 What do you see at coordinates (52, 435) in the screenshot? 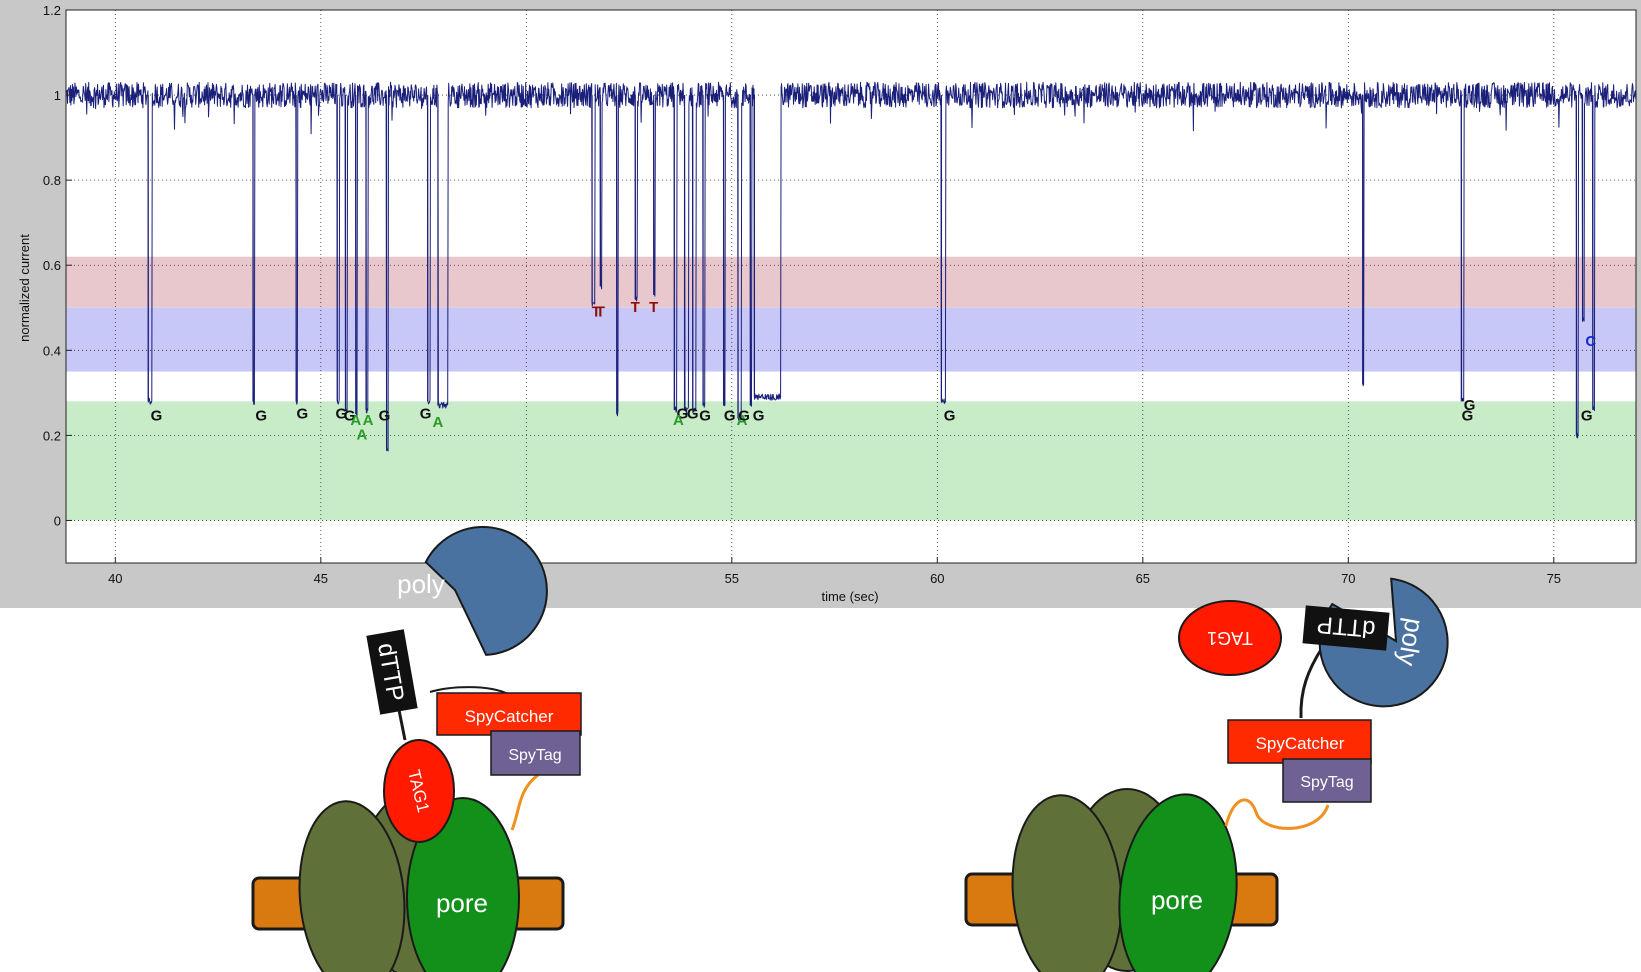
I see `y-tick-label-1: 0.2` at bounding box center [52, 435].